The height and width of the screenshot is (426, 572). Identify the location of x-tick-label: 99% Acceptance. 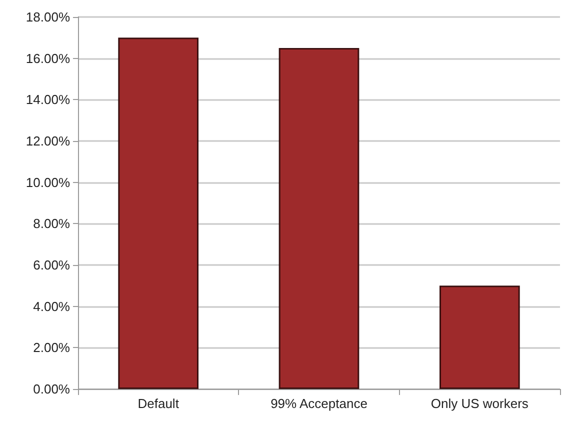
(319, 403).